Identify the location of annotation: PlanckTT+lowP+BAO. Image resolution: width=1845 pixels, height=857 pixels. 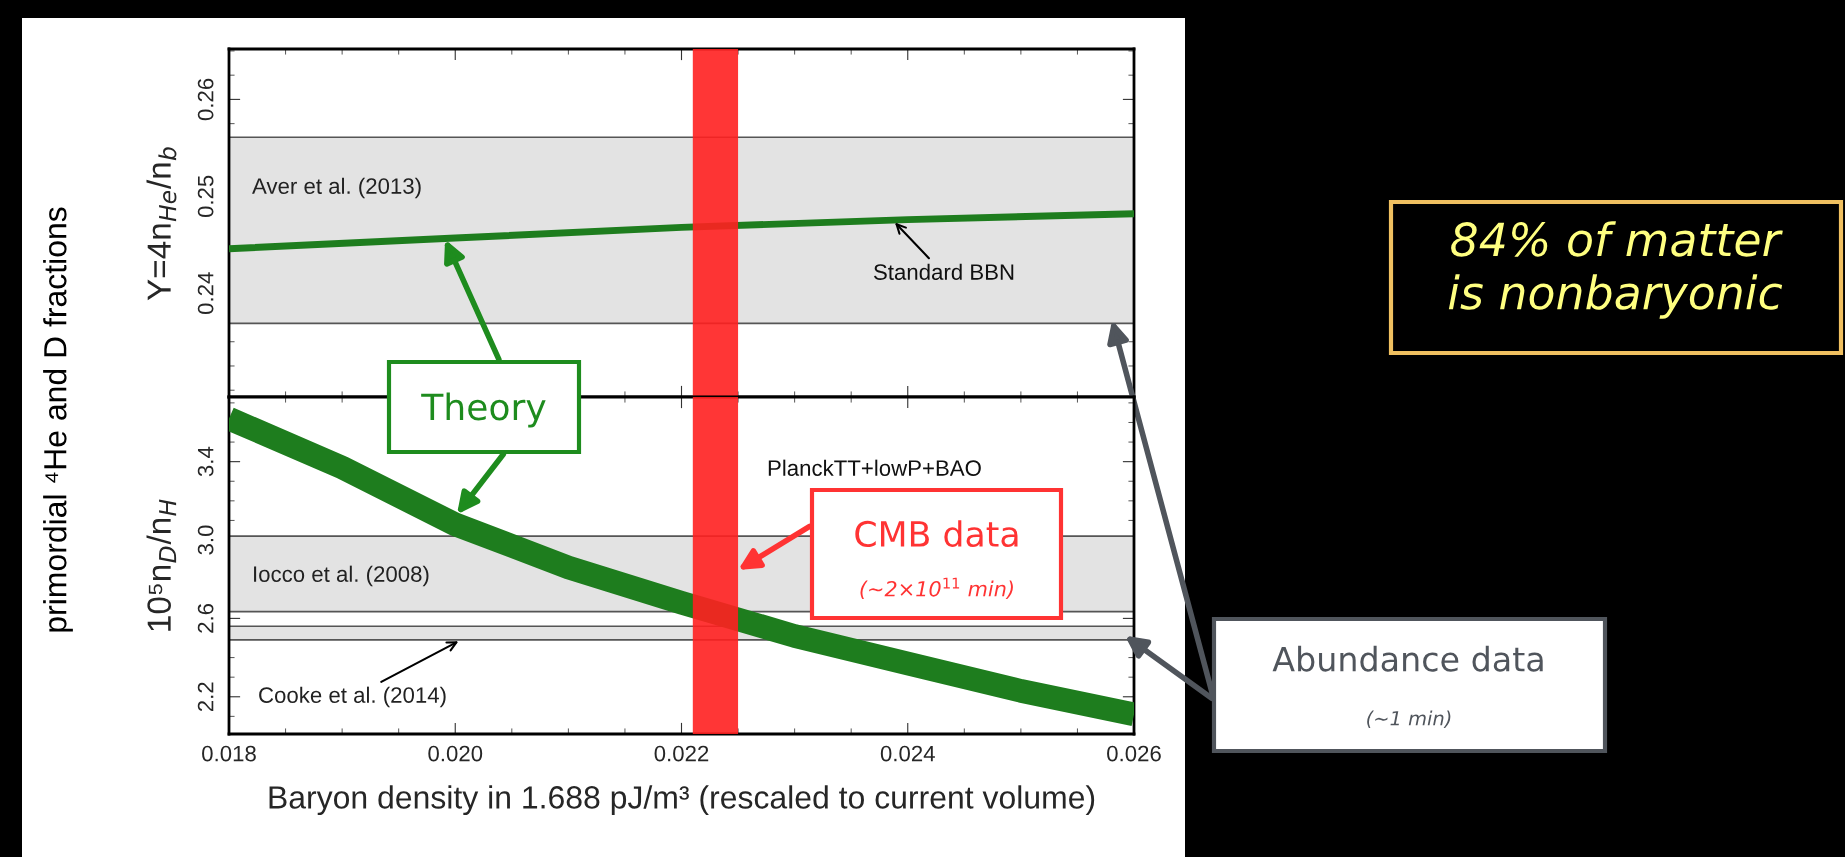
(874, 467).